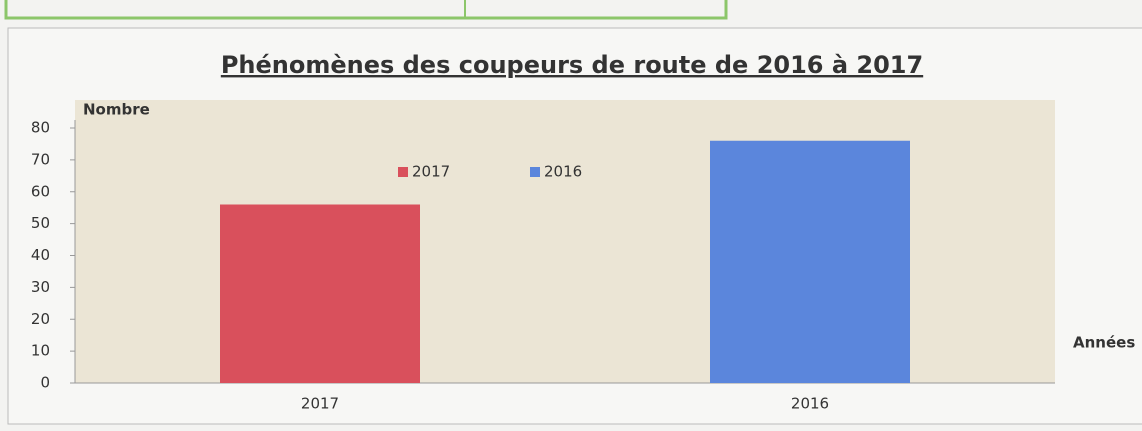 The image size is (1142, 431). Describe the element at coordinates (320, 404) in the screenshot. I see `x-tick-label: 2017` at that location.